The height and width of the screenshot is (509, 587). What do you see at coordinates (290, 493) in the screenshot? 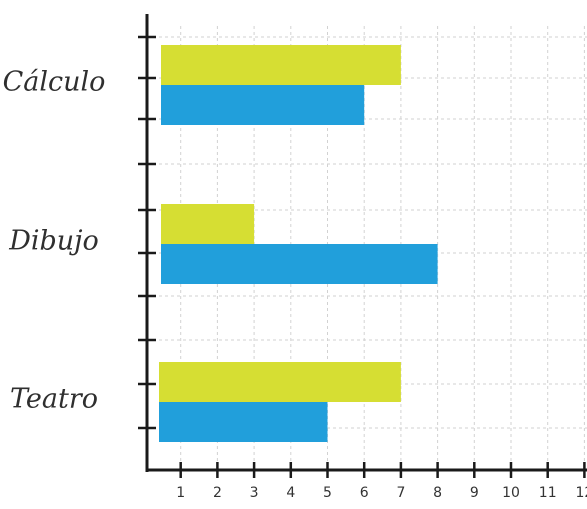
I see `x-tick-label: 4` at bounding box center [290, 493].